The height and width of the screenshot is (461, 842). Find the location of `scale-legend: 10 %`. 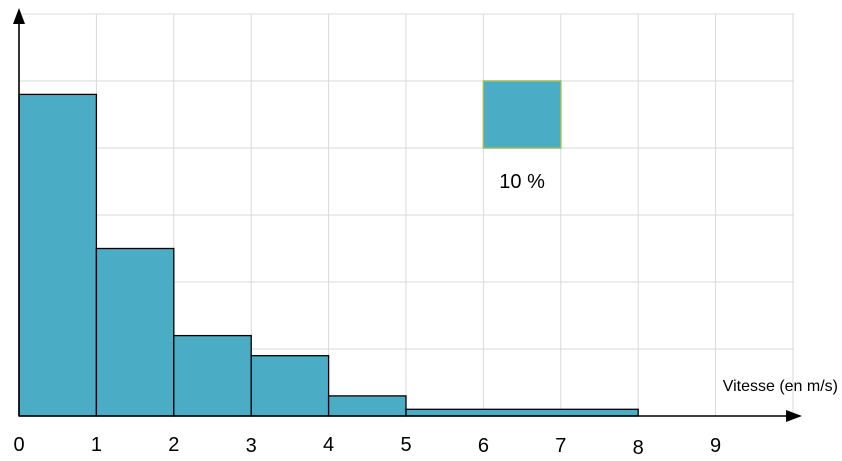

scale-legend: 10 % is located at coordinates (522, 136).